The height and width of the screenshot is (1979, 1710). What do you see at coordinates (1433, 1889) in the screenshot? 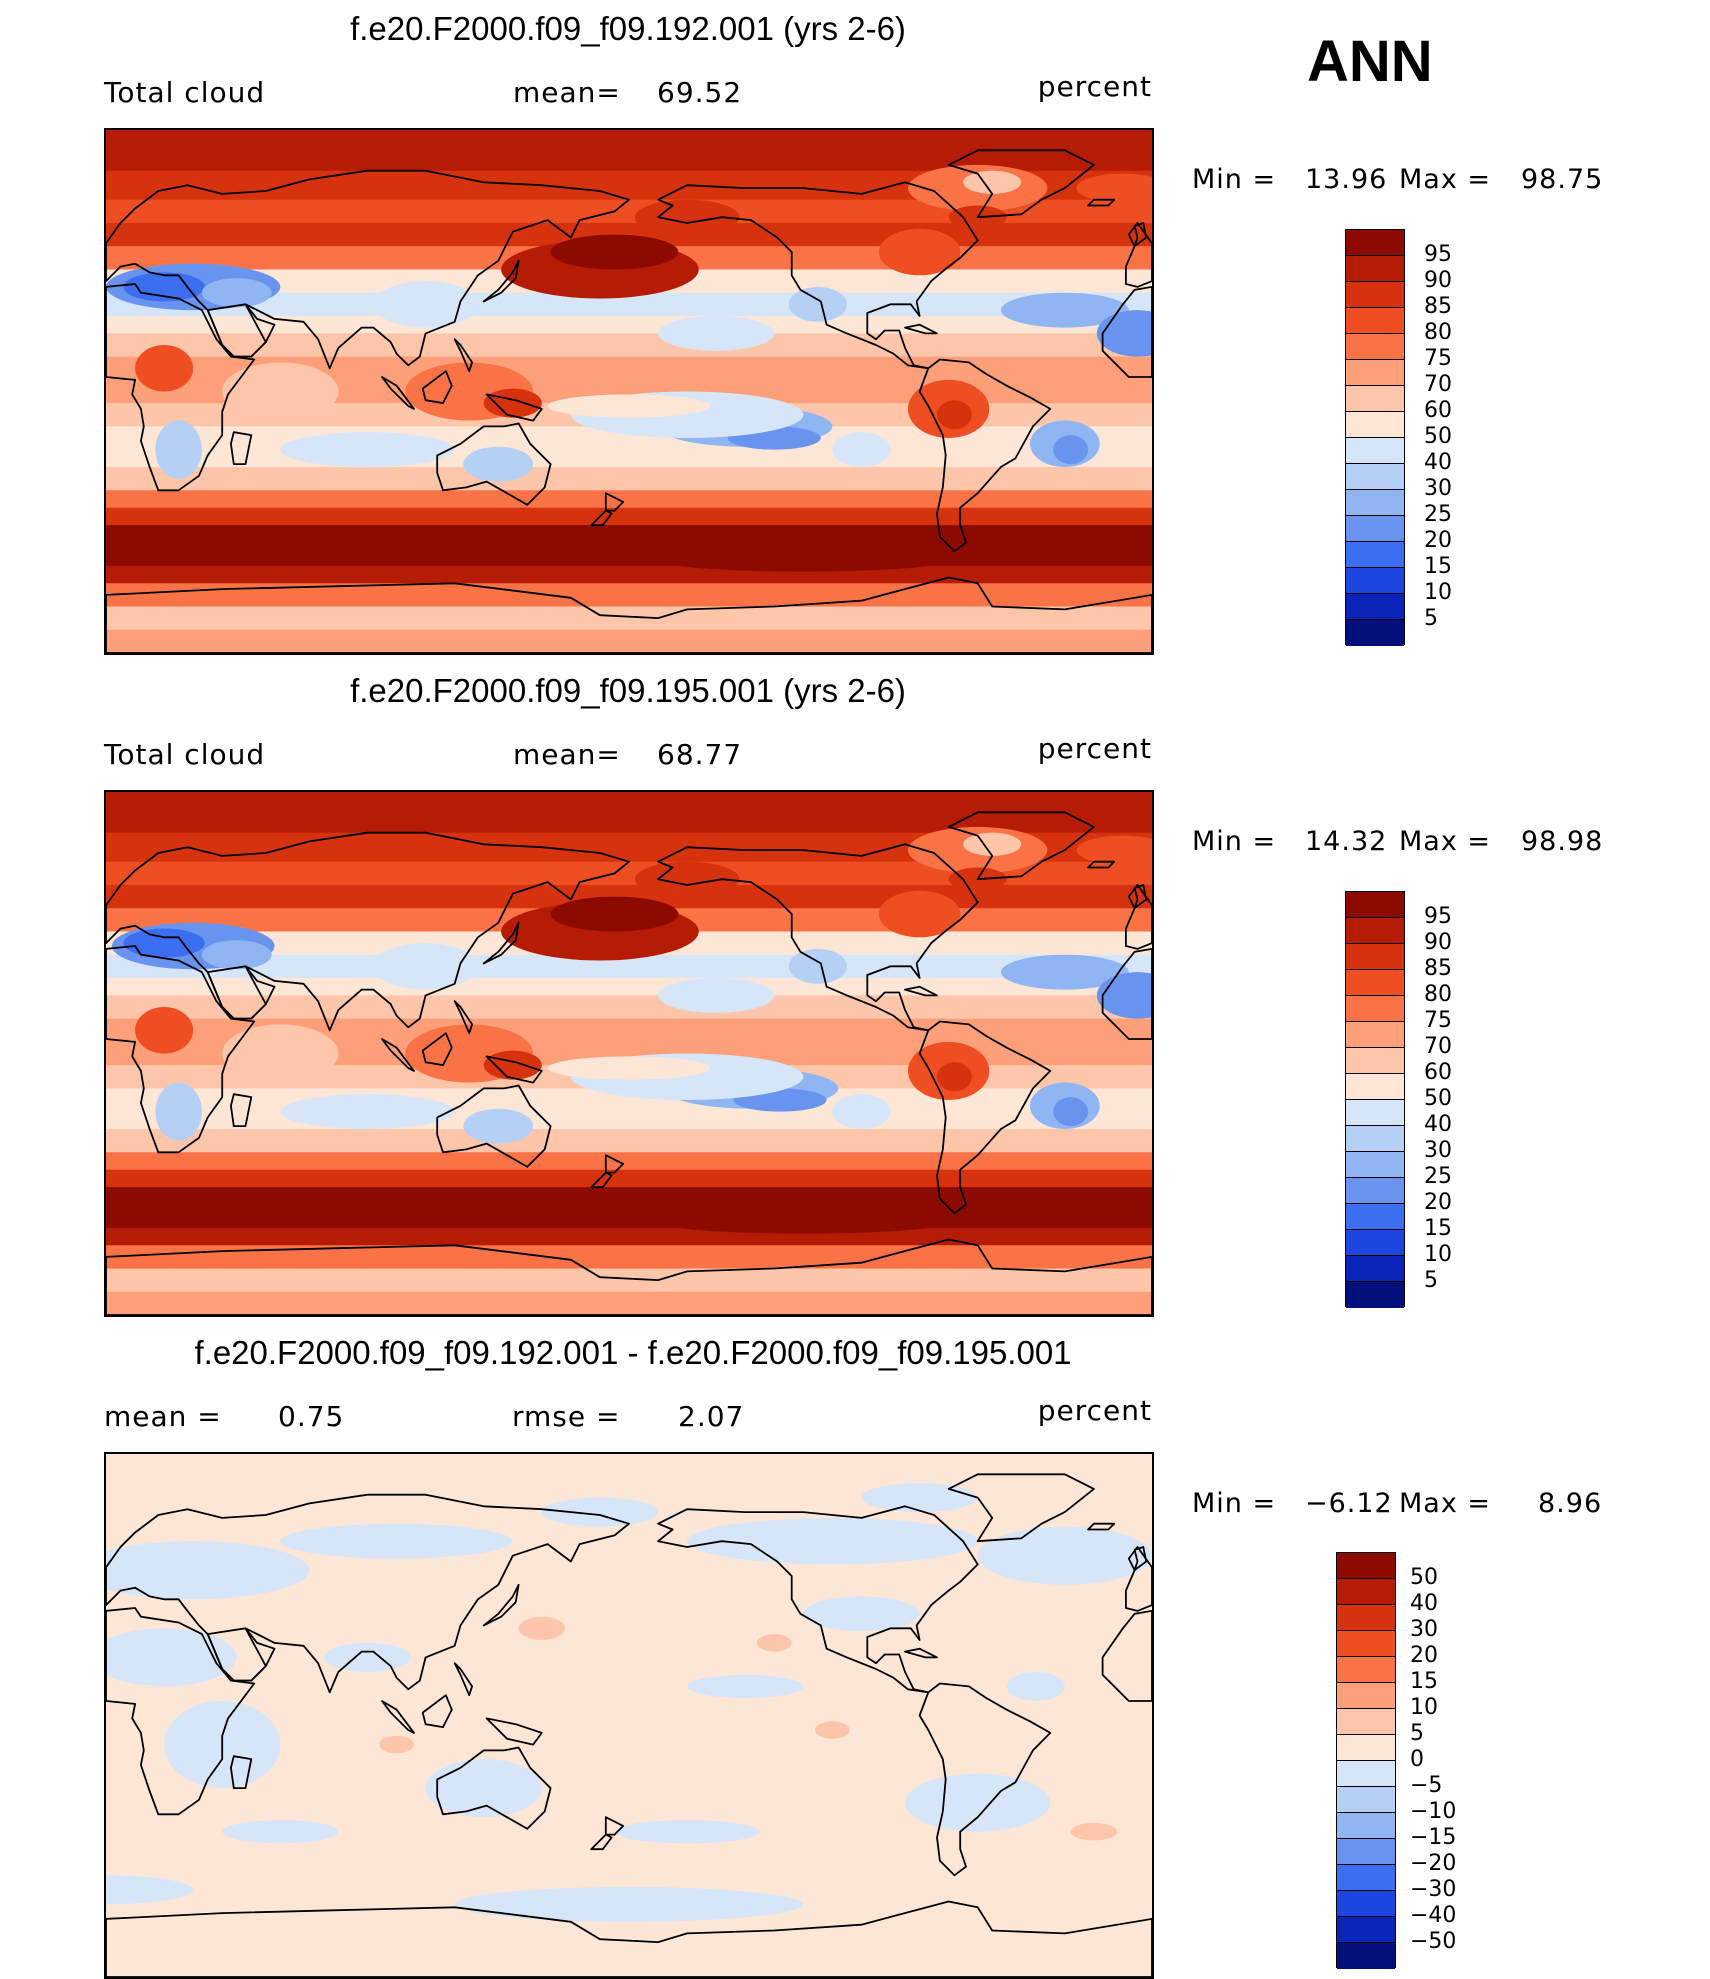
I see `colorbar-tick-label: −30` at bounding box center [1433, 1889].